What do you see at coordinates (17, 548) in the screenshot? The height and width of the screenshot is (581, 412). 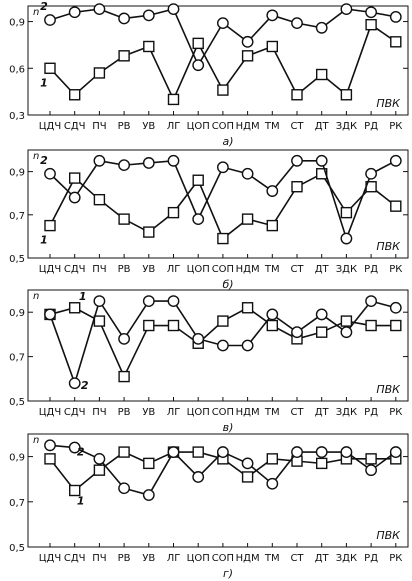 I see `y-tick-label: 0,5` at bounding box center [17, 548].